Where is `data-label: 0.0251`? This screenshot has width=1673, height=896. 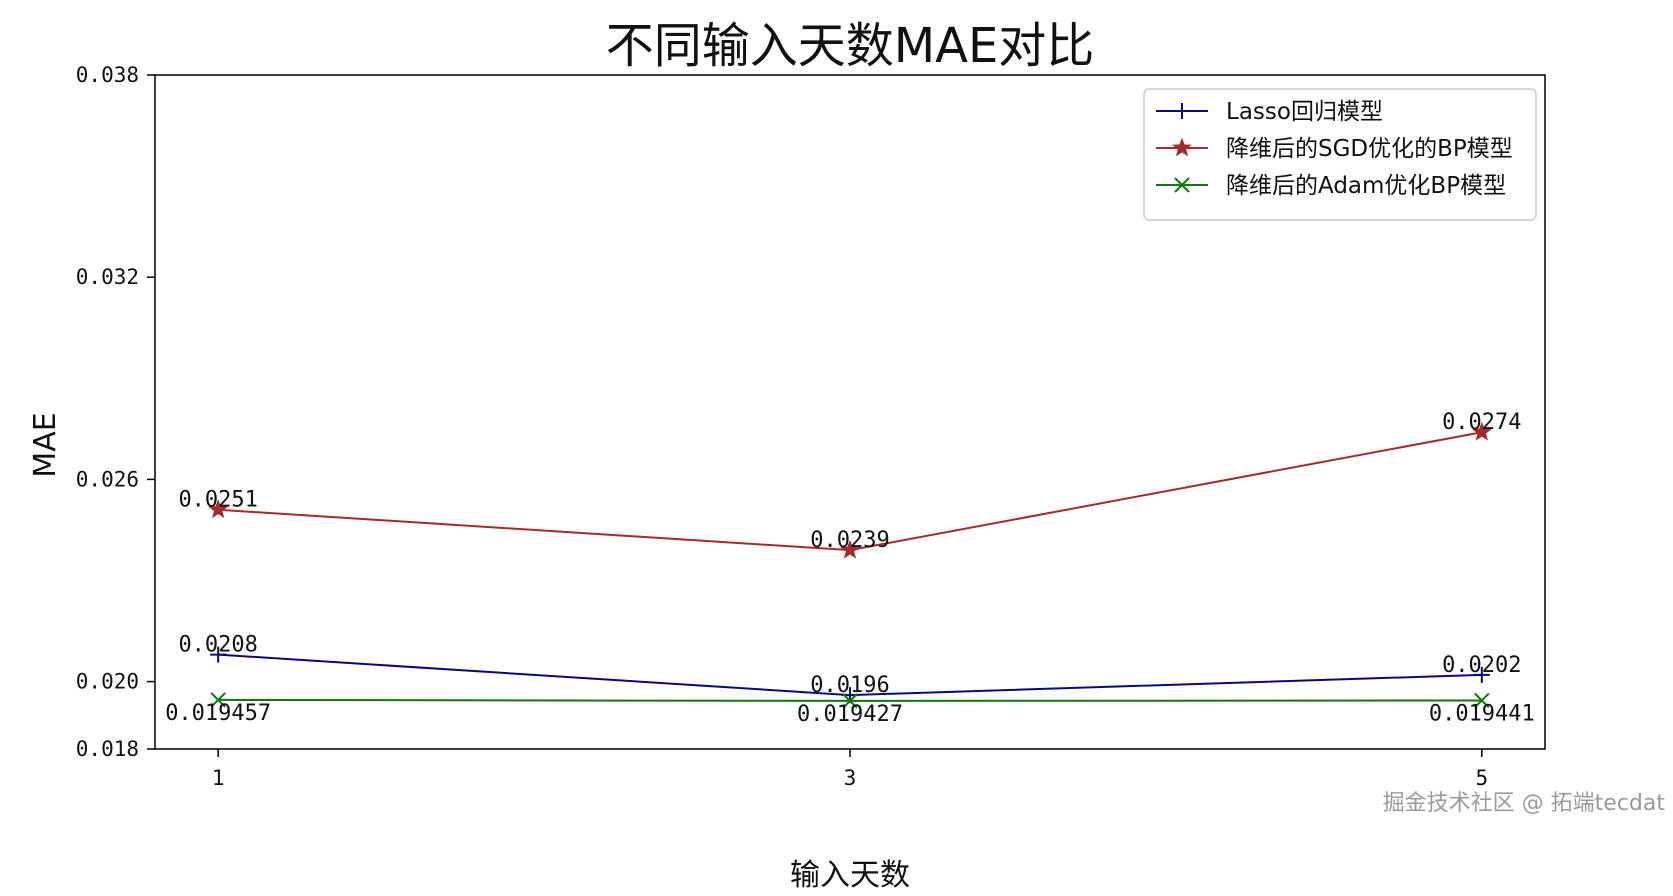
data-label: 0.0251 is located at coordinates (217, 500).